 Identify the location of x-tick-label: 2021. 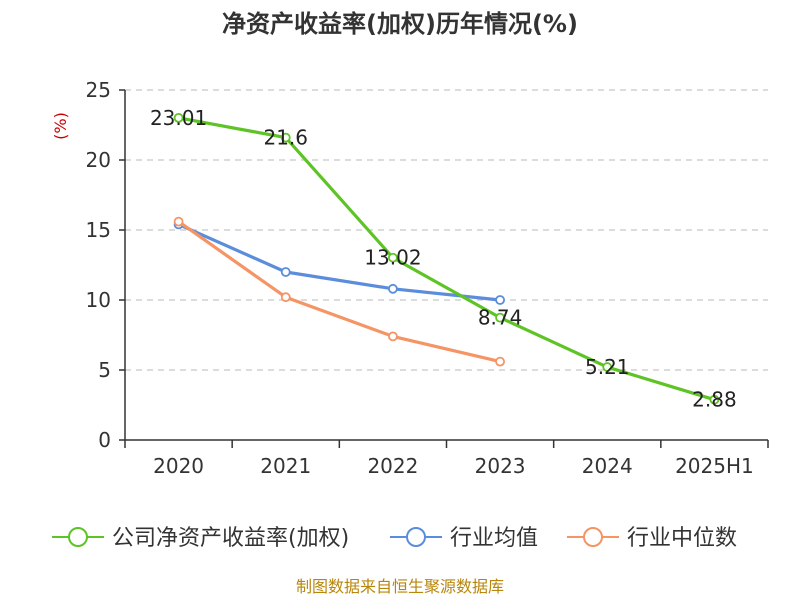
(285, 466).